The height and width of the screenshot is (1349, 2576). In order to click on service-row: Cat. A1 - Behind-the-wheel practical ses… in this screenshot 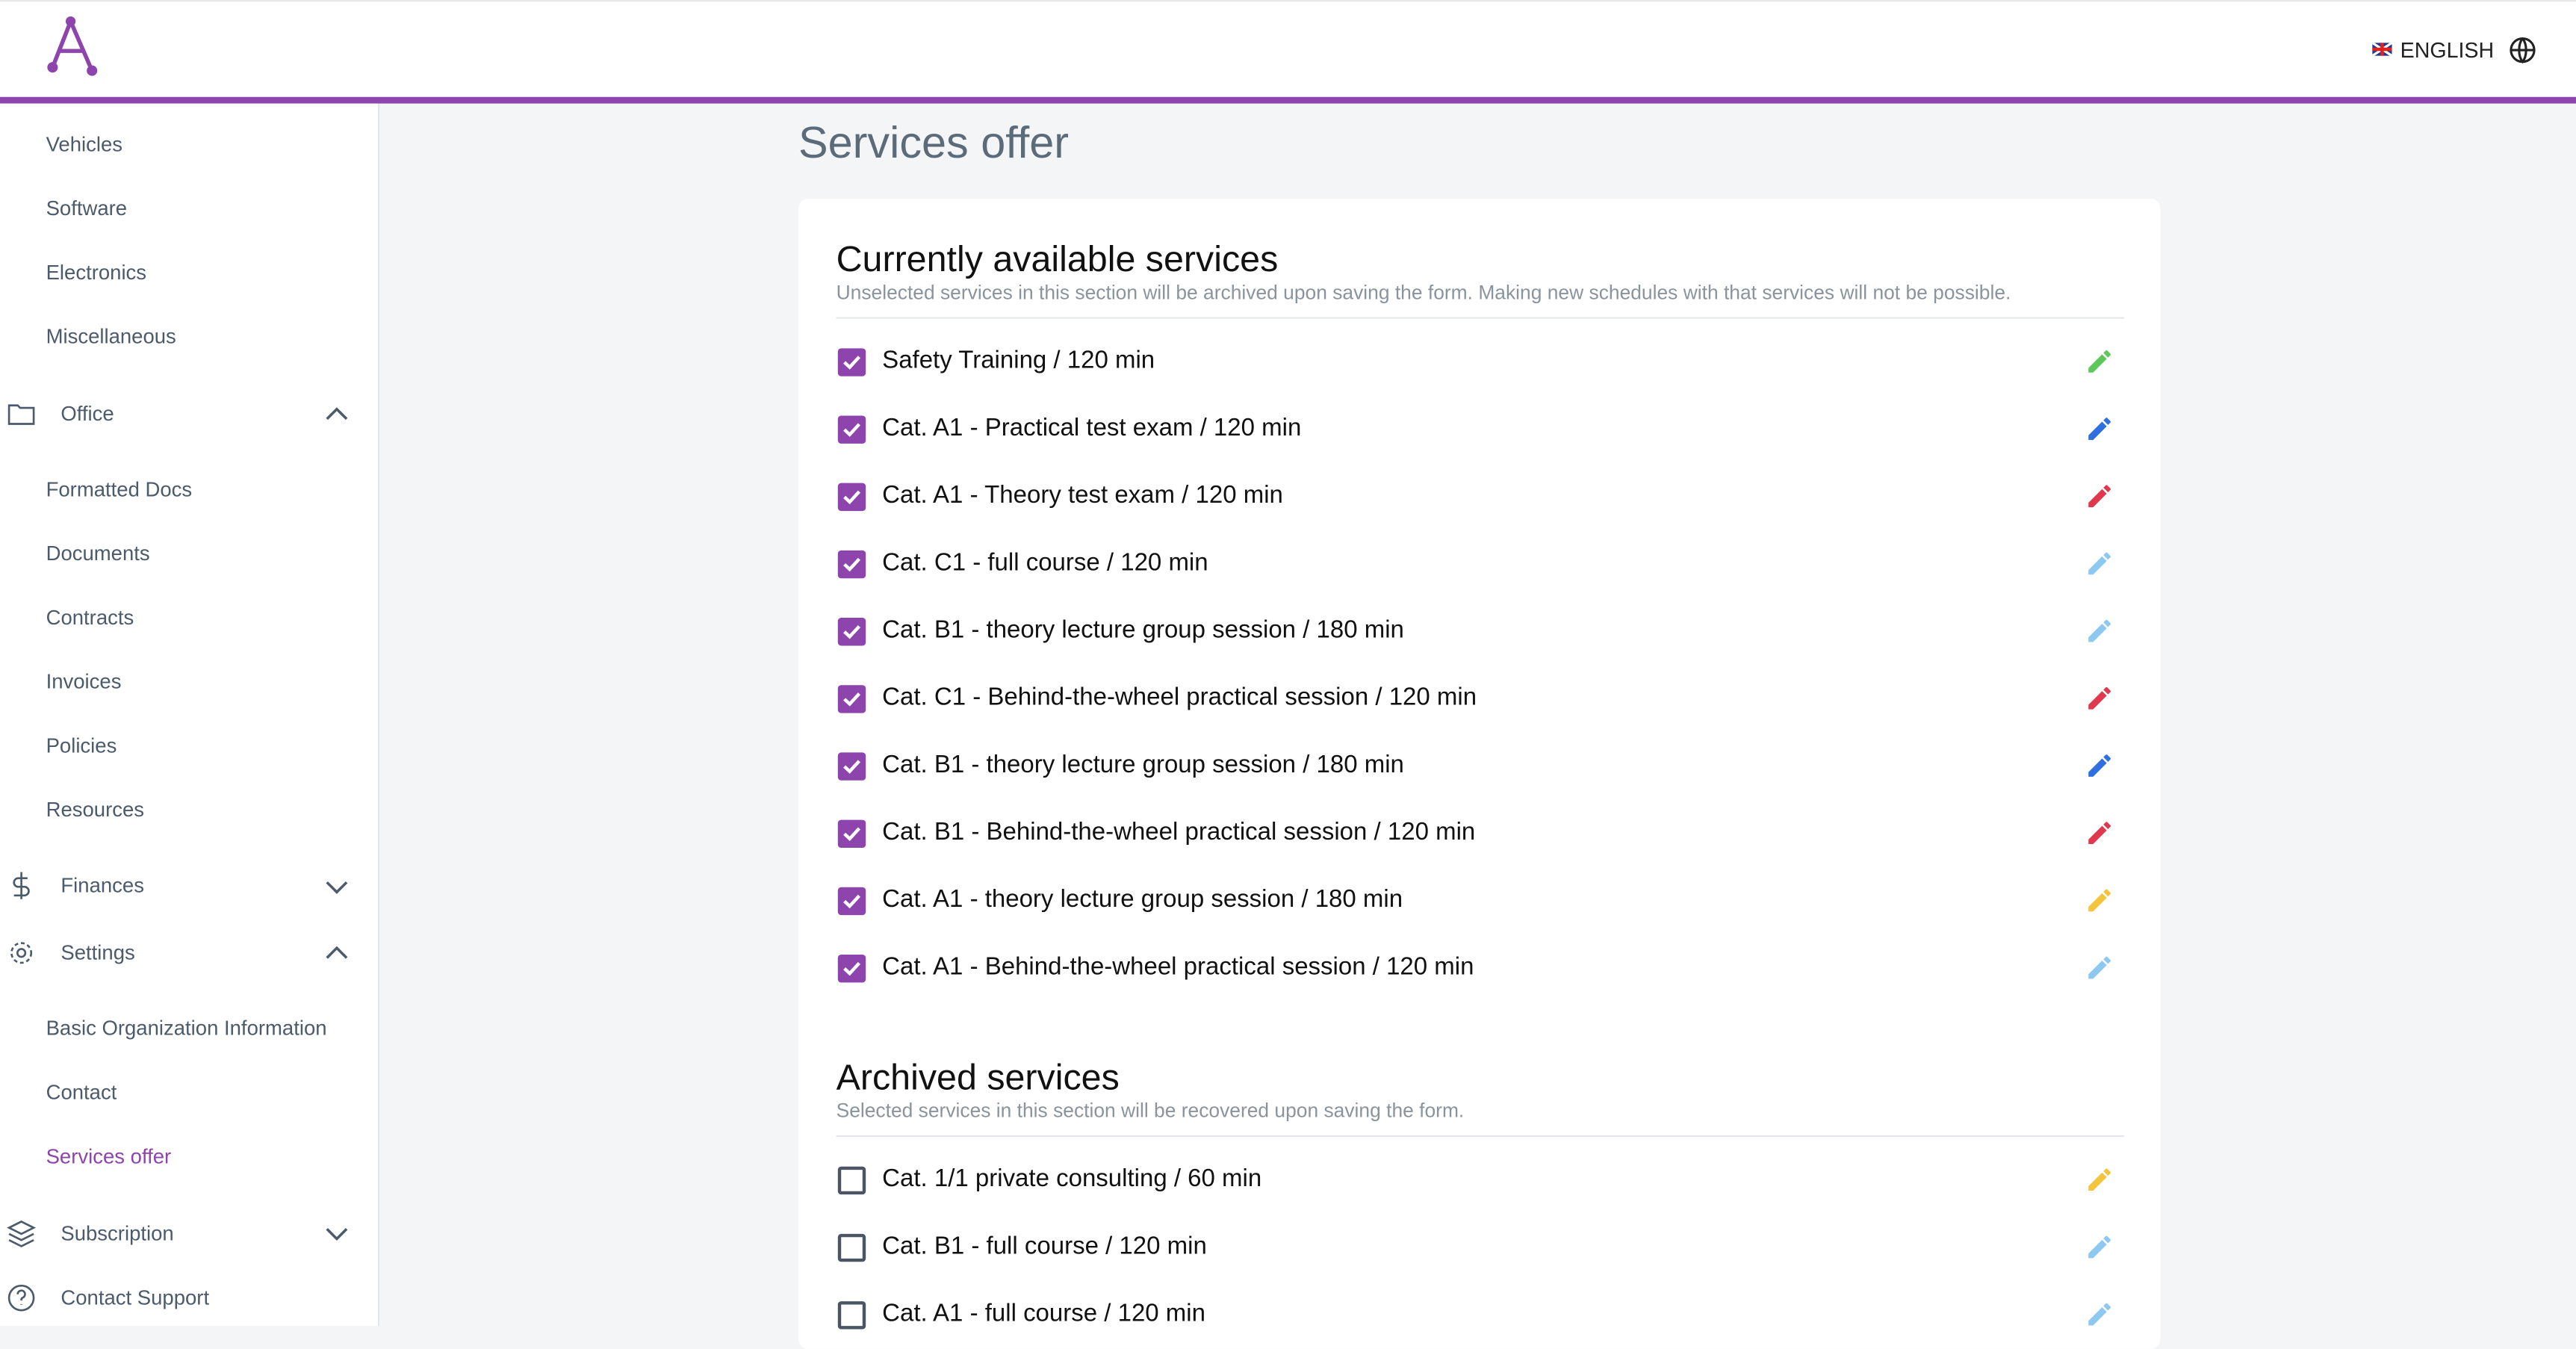, I will do `click(1481, 969)`.